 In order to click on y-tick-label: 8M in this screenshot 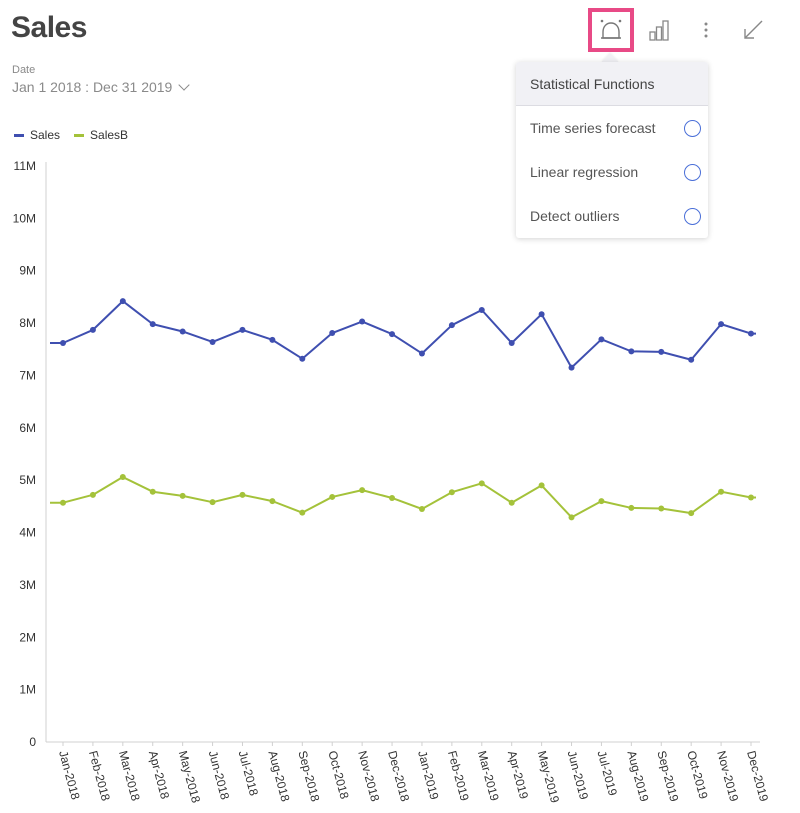, I will do `click(27, 323)`.